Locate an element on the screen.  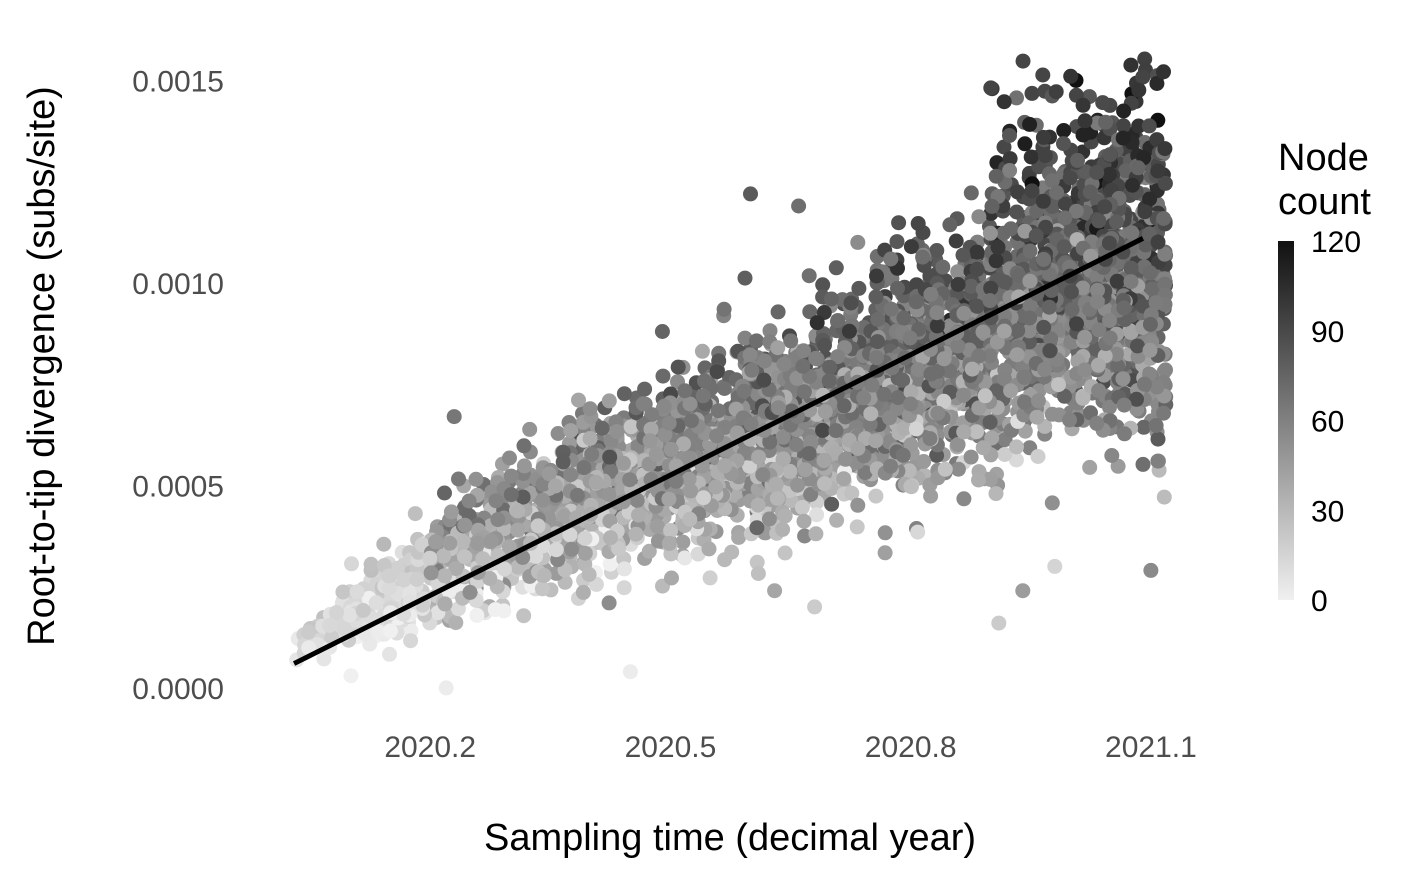
legend-title-line-1: Node is located at coordinates (1323, 158).